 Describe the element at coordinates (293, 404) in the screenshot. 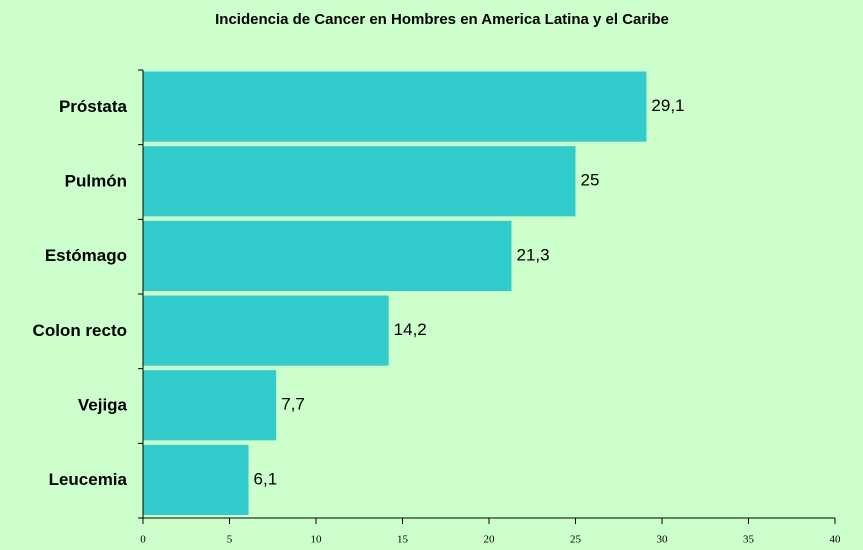

I see `value-label: 7,7` at that location.